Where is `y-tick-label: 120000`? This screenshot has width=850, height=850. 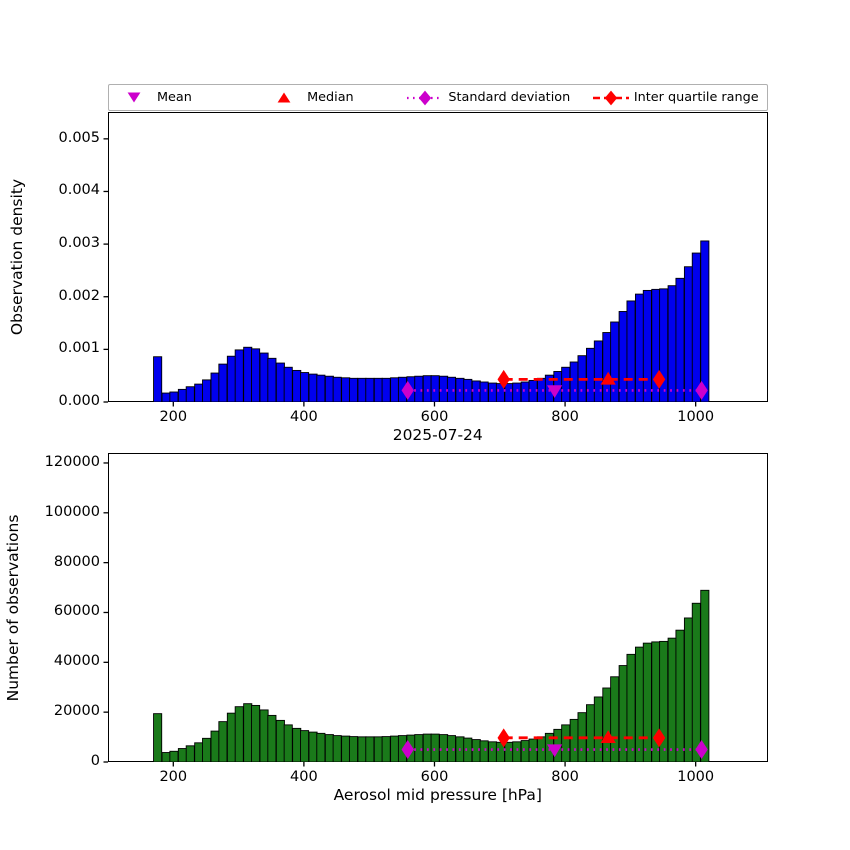 y-tick-label: 120000 is located at coordinates (72, 461).